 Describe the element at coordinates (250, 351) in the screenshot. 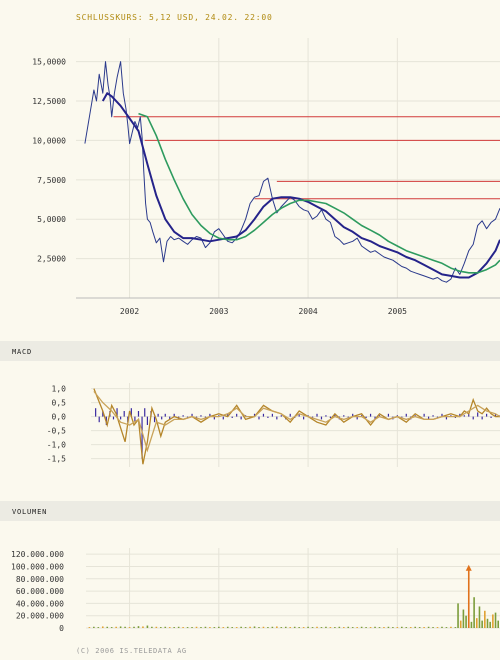

I see `macd-header-bar` at that location.